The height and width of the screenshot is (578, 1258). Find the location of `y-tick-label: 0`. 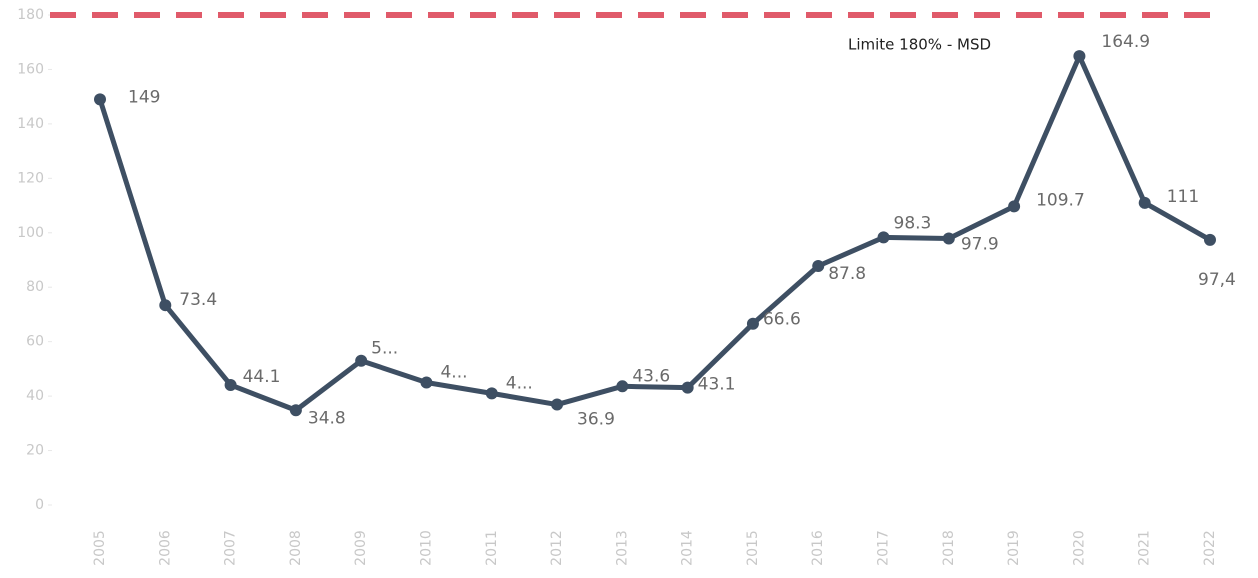

y-tick-label: 0 is located at coordinates (39, 505).